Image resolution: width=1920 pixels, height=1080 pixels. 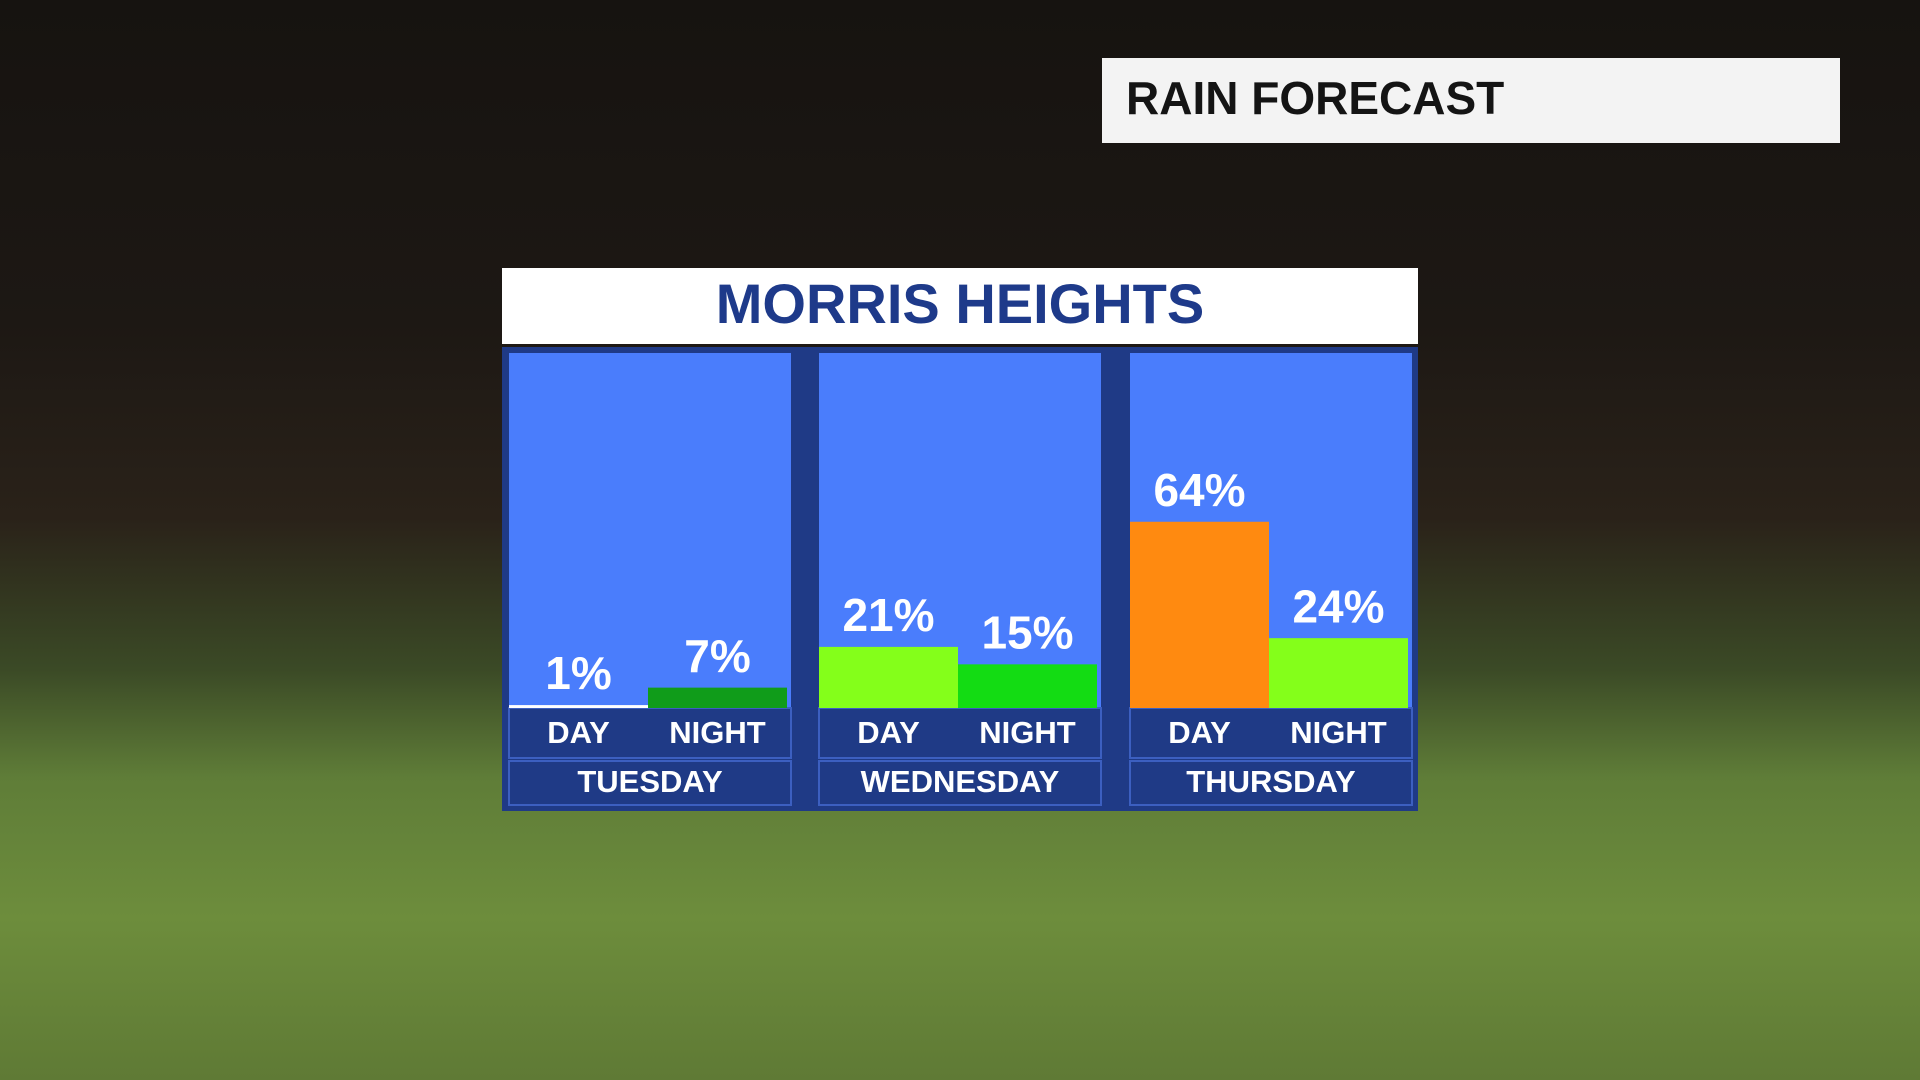 What do you see at coordinates (1315, 98) in the screenshot?
I see `header: RAIN FORECAST` at bounding box center [1315, 98].